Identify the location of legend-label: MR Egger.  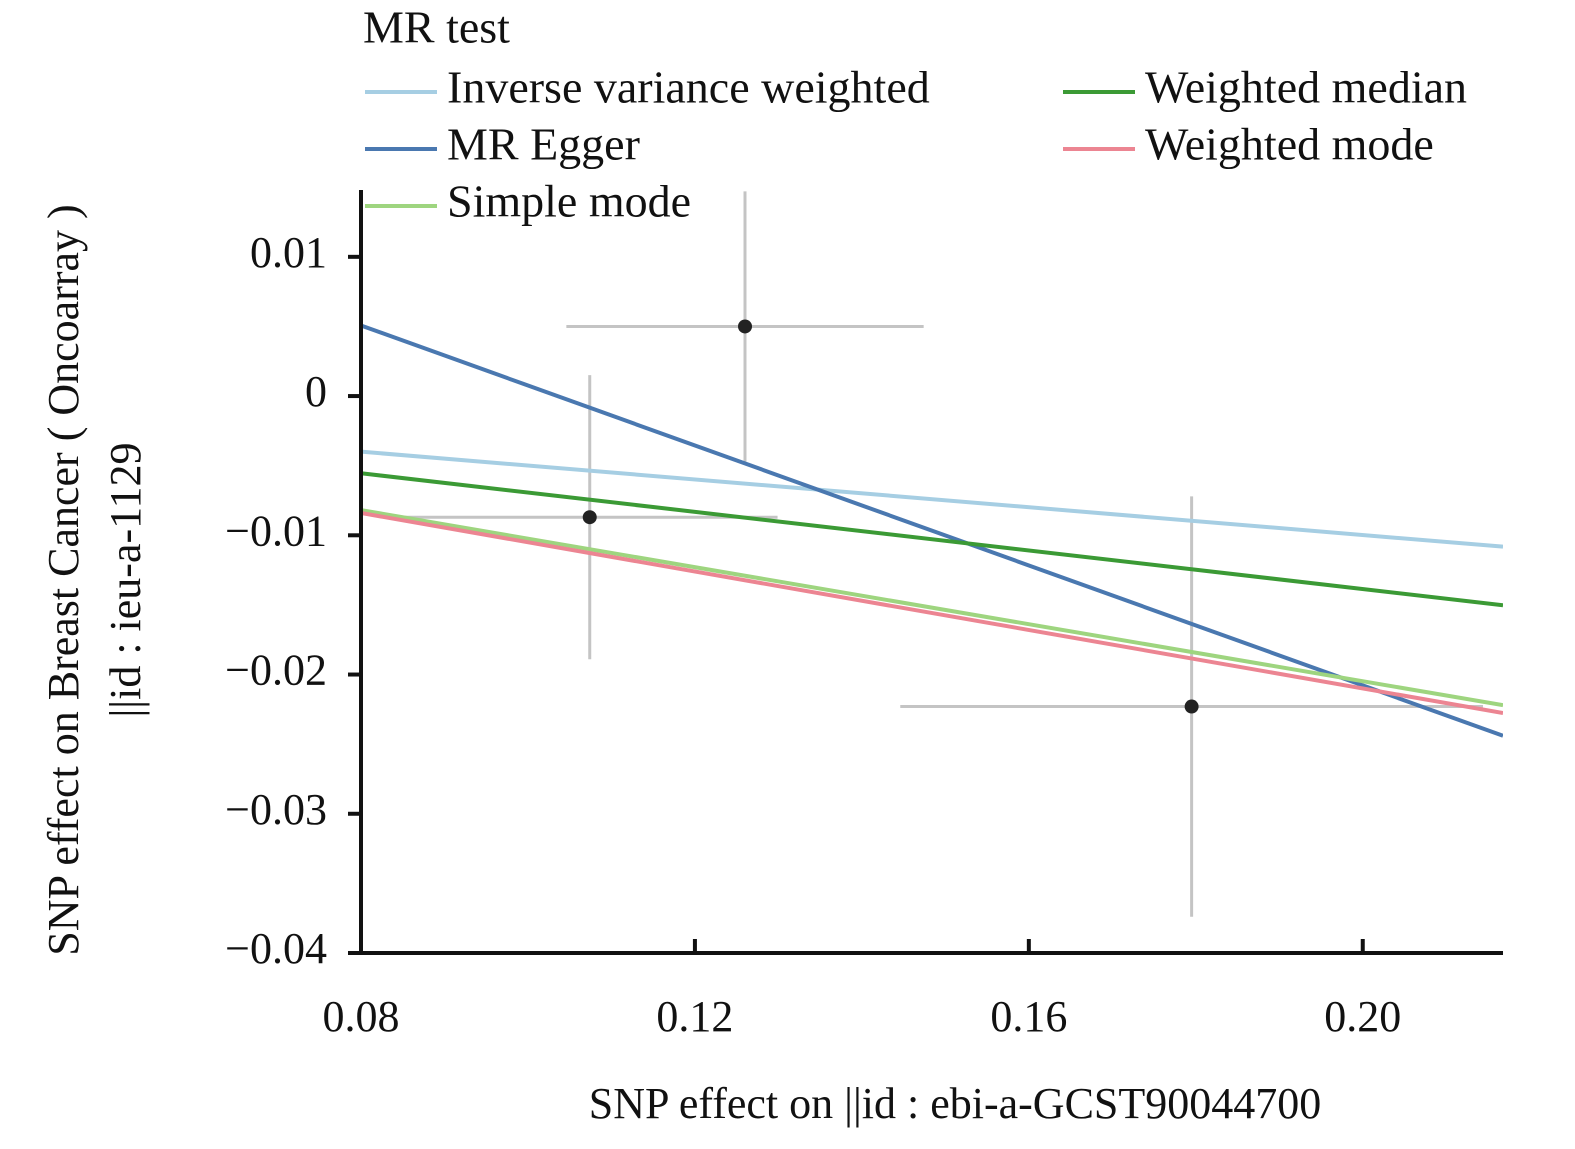
(543, 144).